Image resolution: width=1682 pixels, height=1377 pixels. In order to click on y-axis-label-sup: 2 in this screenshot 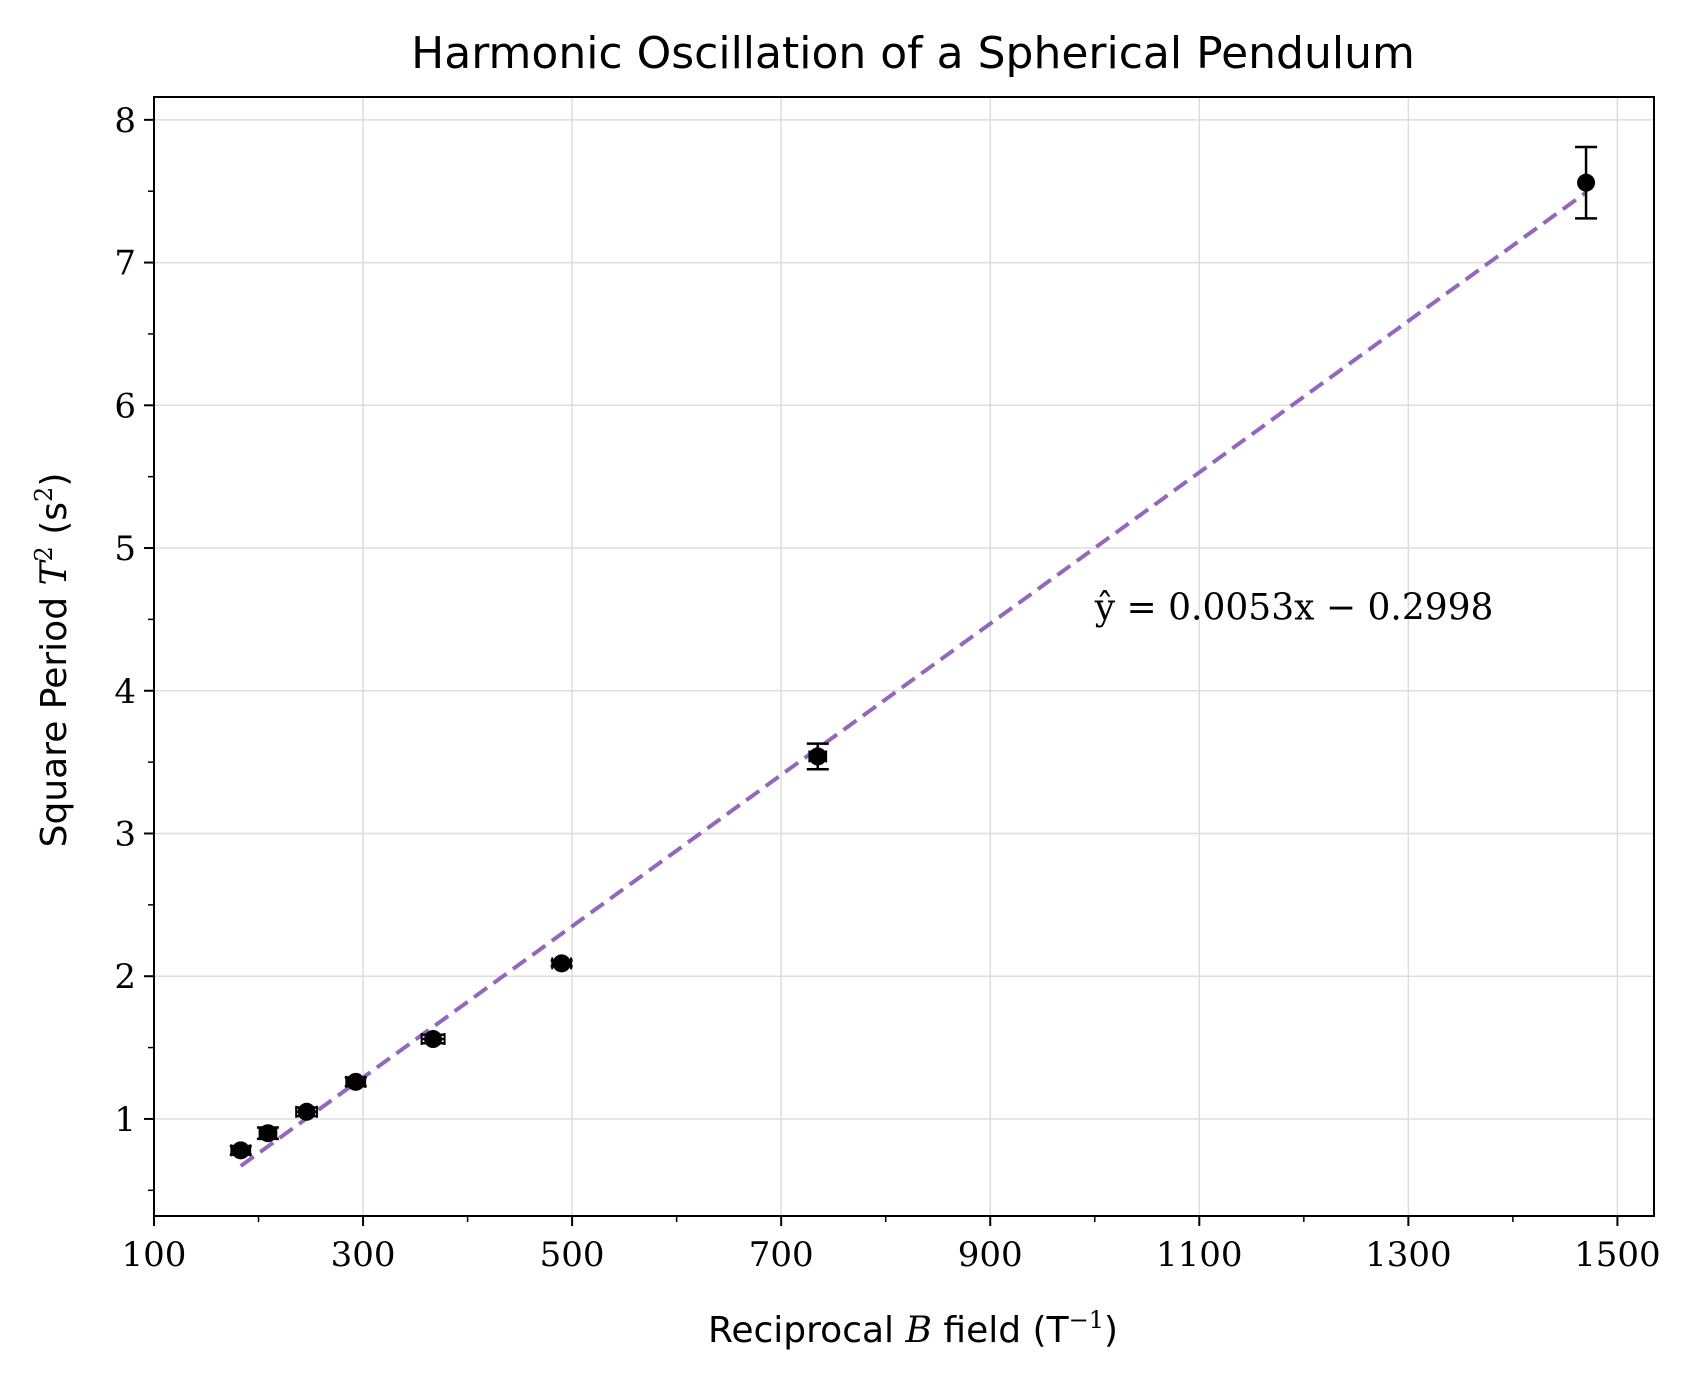, I will do `click(44, 553)`.